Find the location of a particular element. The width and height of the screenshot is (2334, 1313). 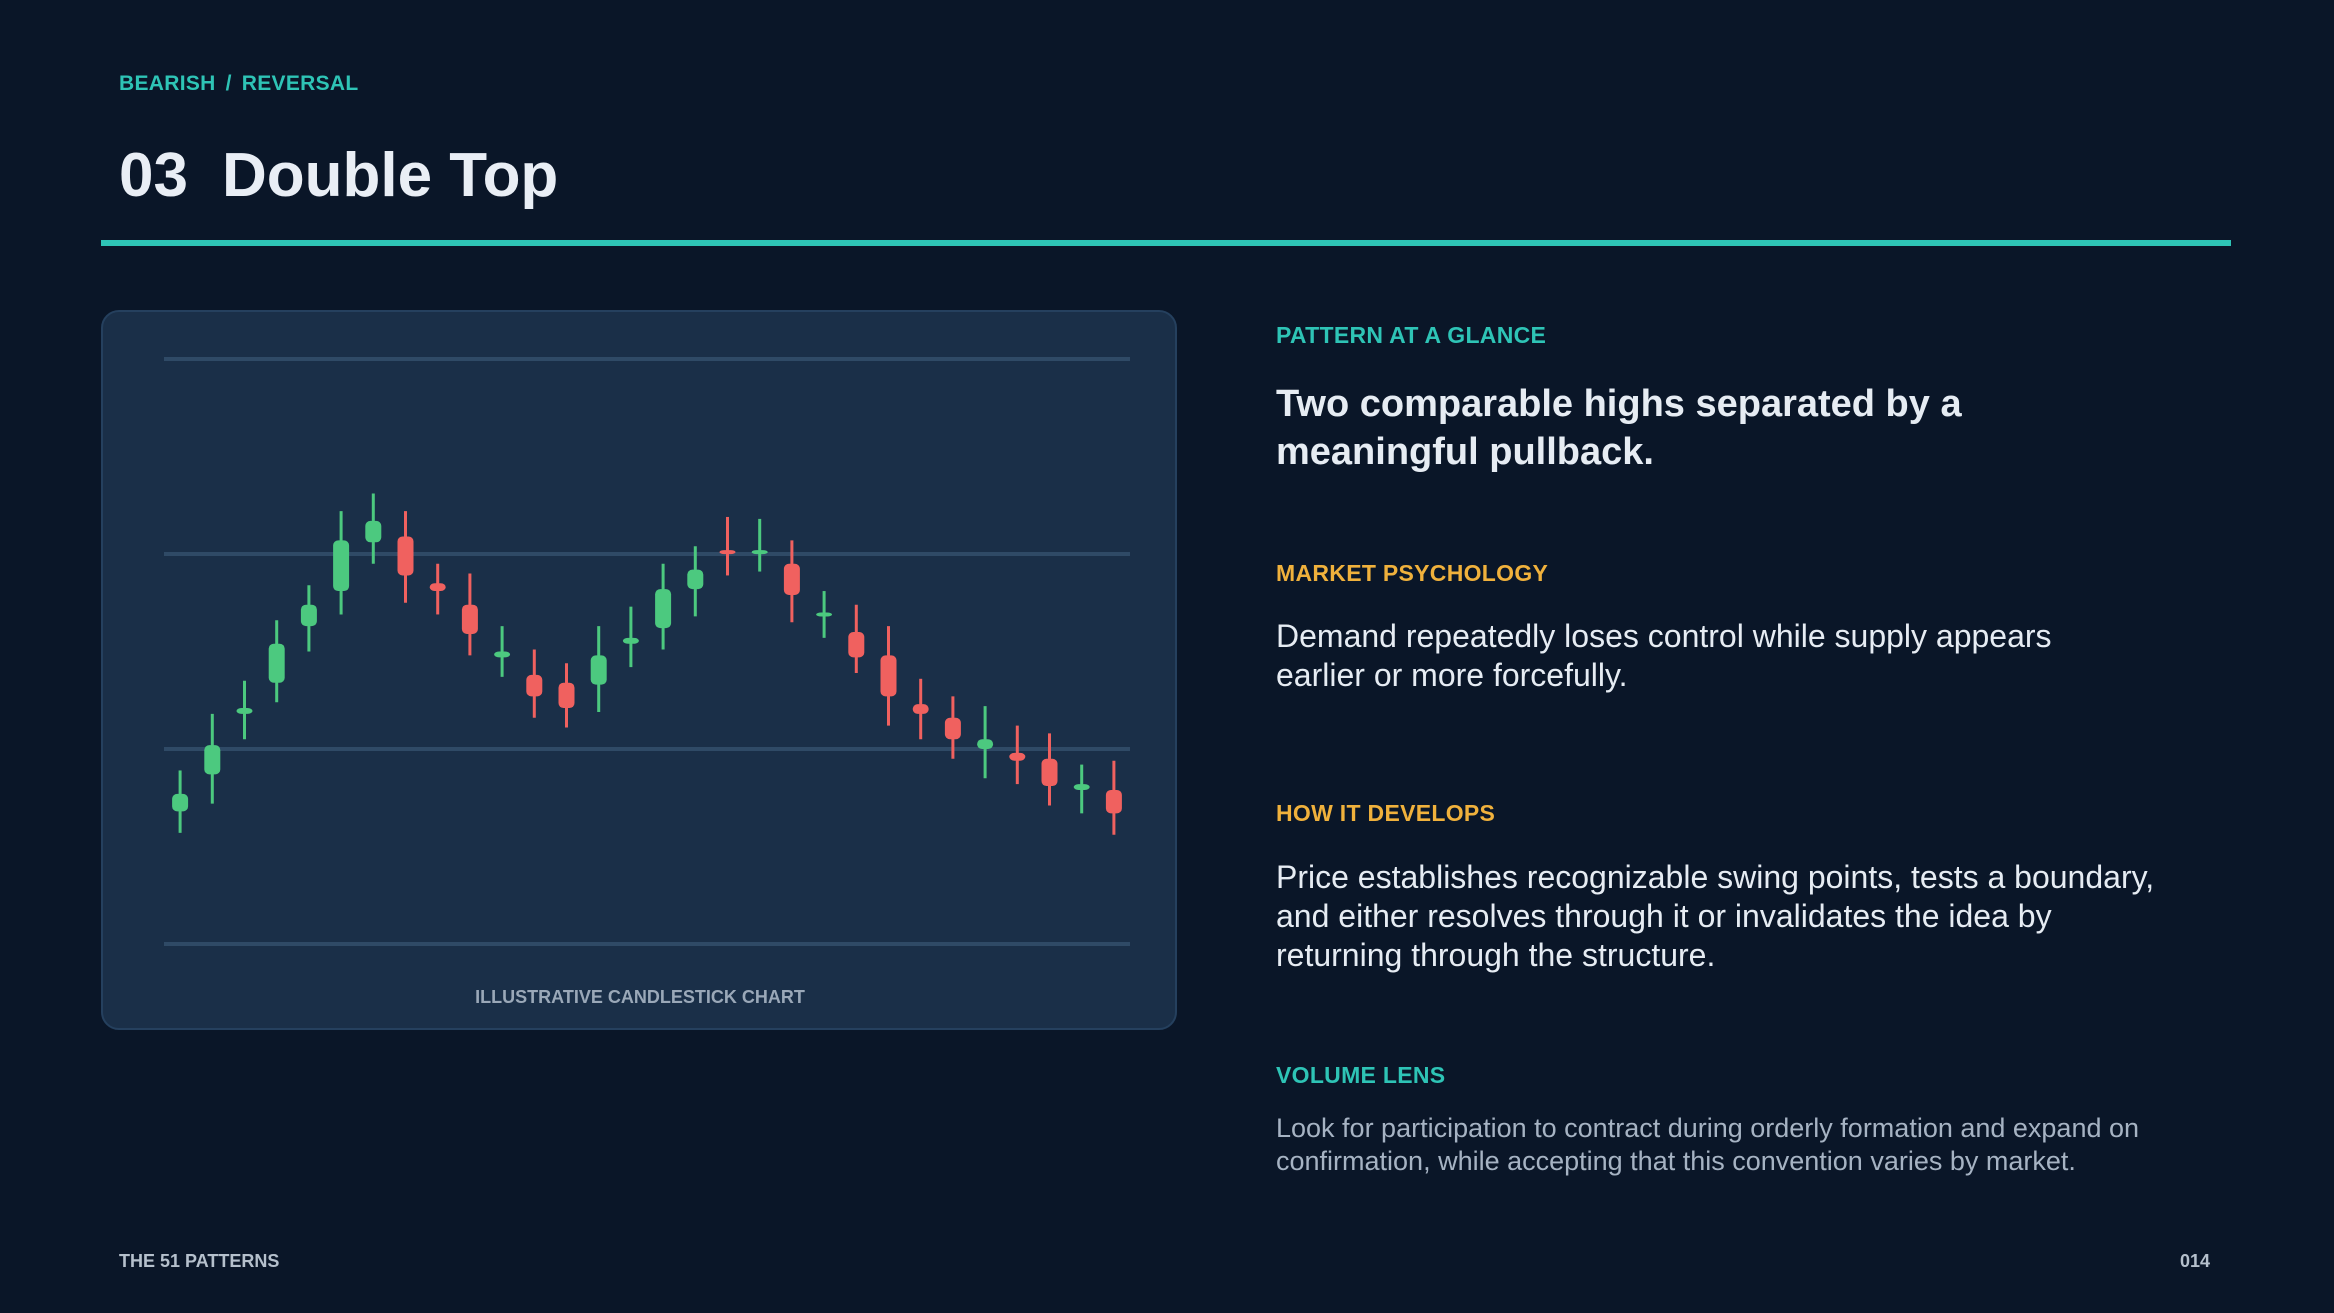

breadcrumb-category: BEARISH is located at coordinates (167, 83).